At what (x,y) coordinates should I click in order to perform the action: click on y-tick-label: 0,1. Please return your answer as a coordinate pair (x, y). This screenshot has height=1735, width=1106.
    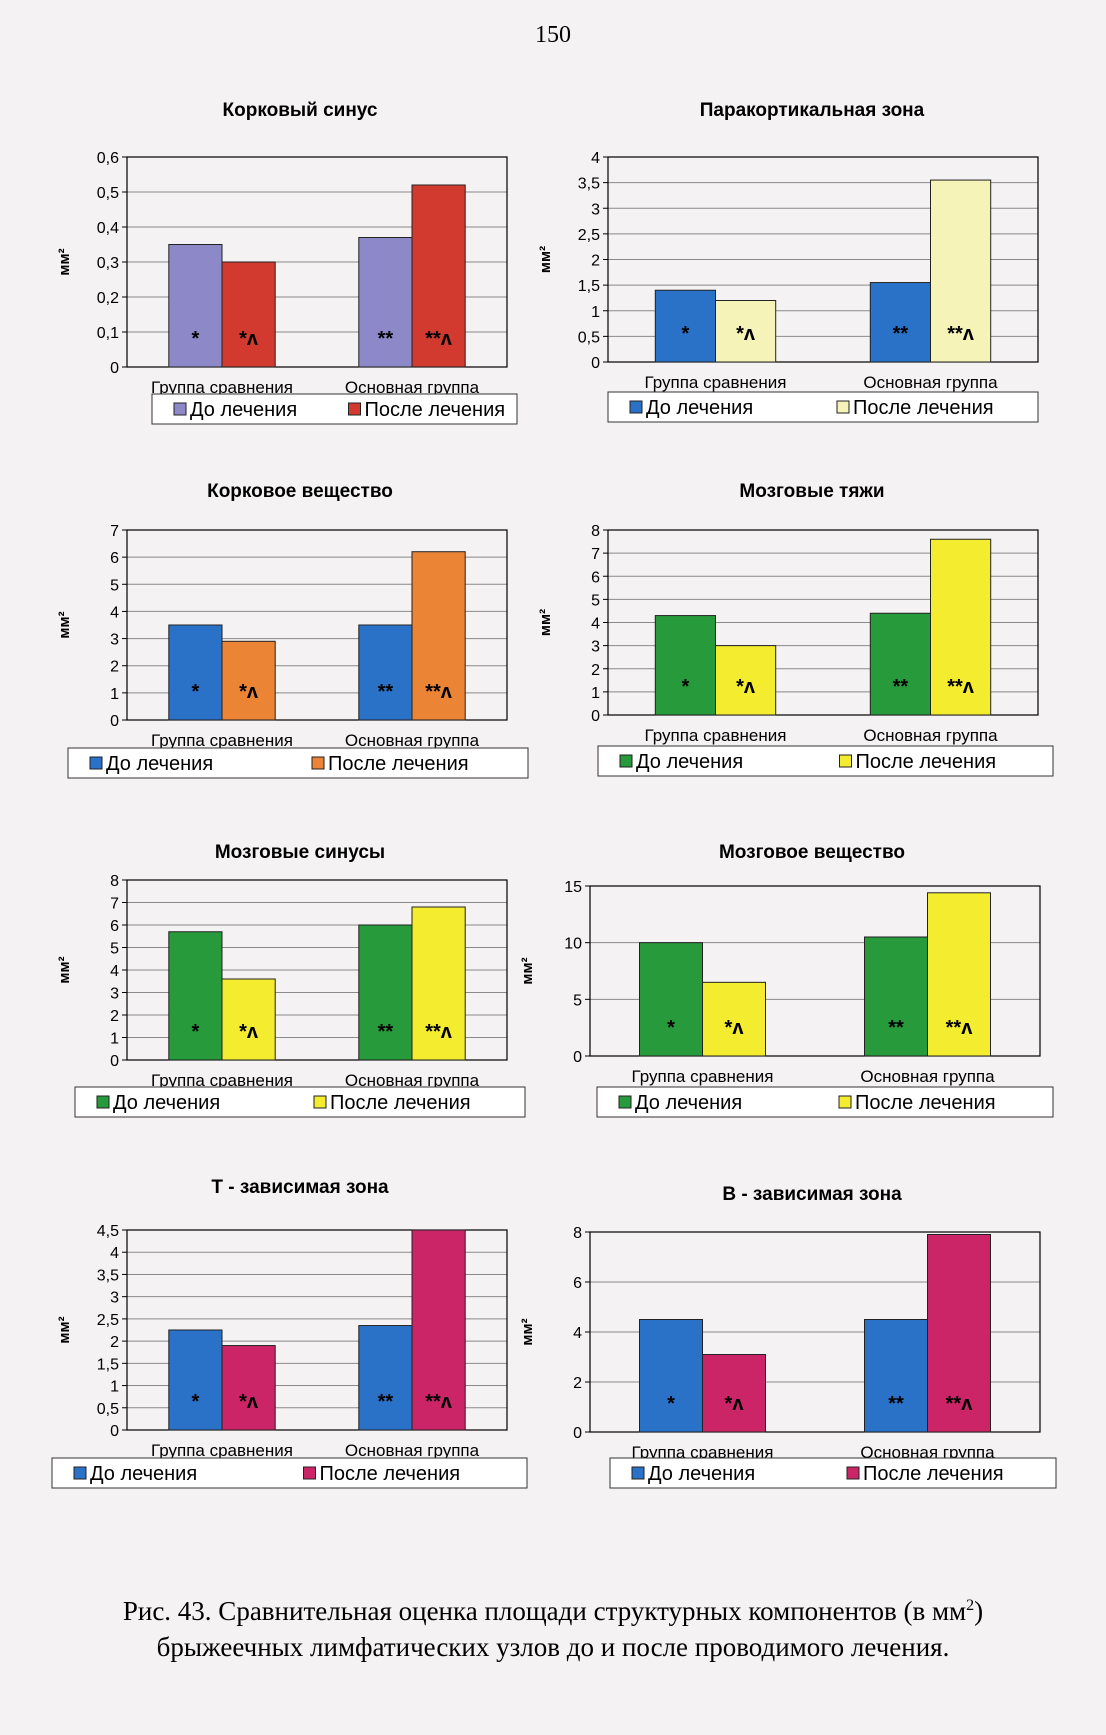
    Looking at the image, I should click on (108, 333).